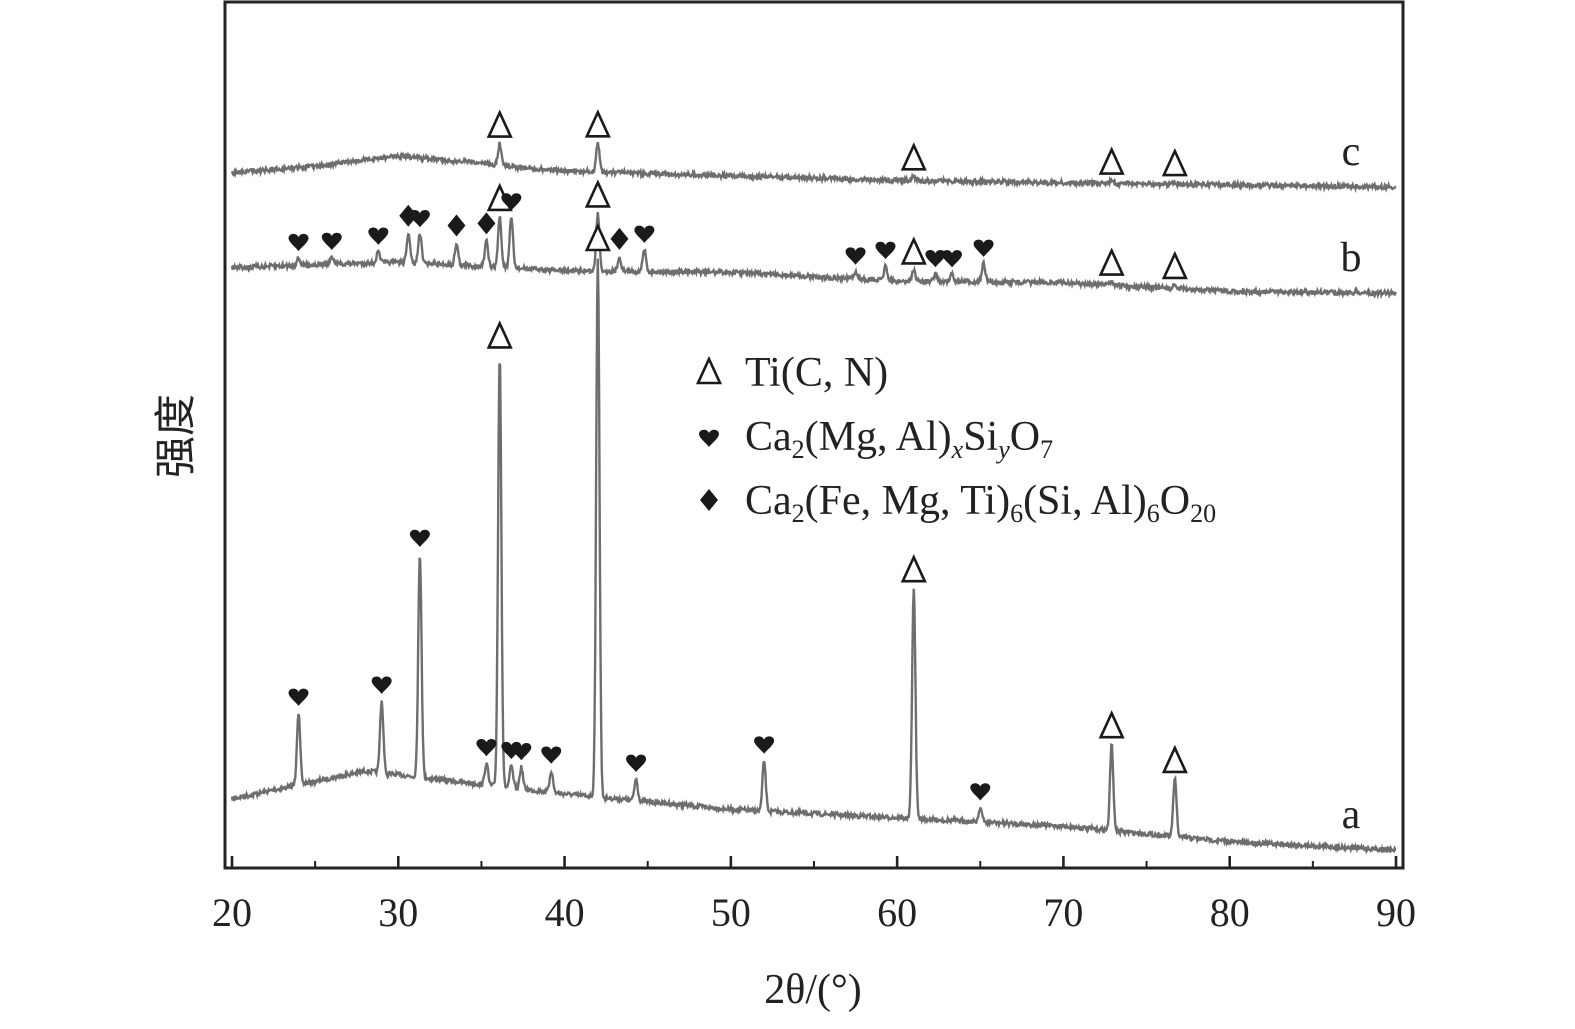 The height and width of the screenshot is (1029, 1575). Describe the element at coordinates (813, 255) in the screenshot. I see `series-b-line` at that location.